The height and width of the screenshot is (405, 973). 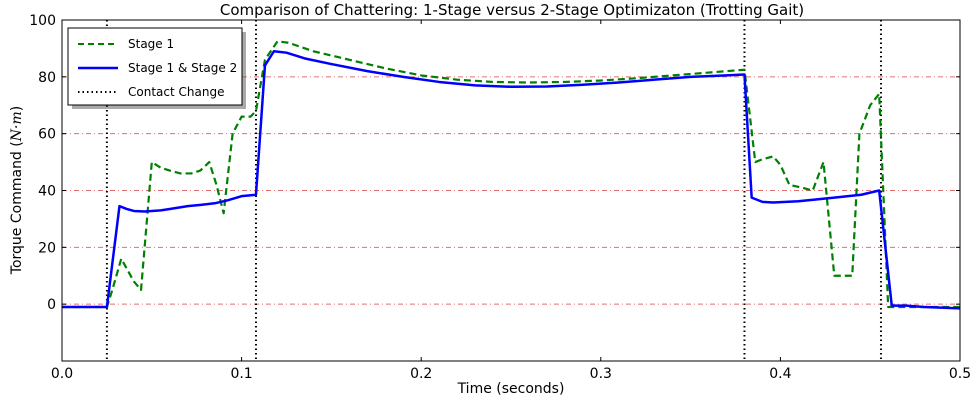 I want to click on y-tick-label: 60, so click(x=47, y=135).